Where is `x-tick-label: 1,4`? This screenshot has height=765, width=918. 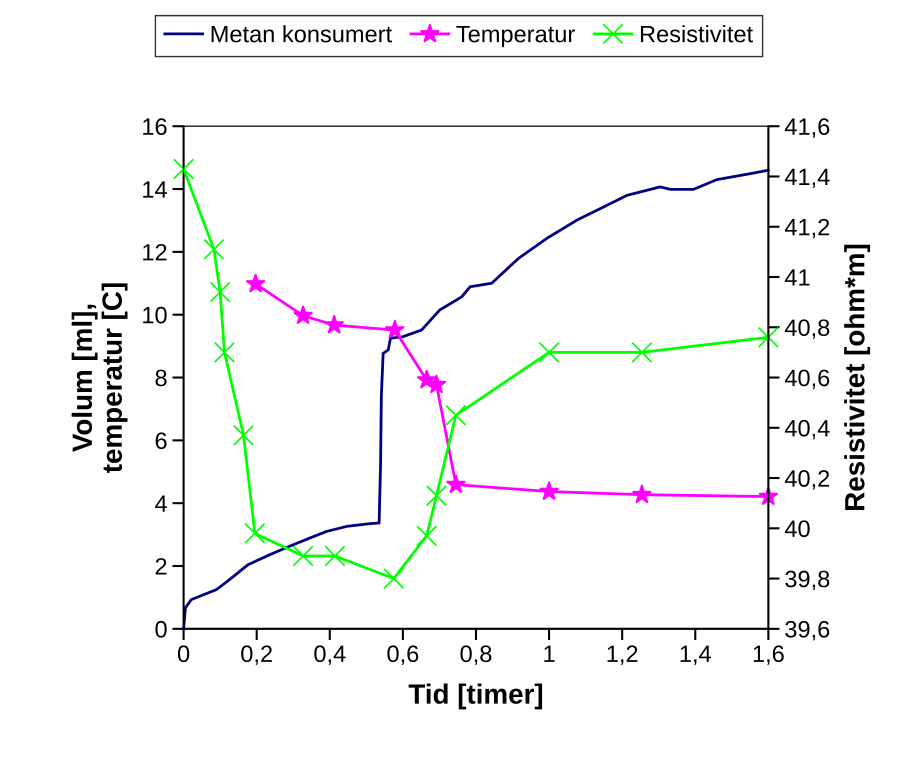
x-tick-label: 1,4 is located at coordinates (695, 655).